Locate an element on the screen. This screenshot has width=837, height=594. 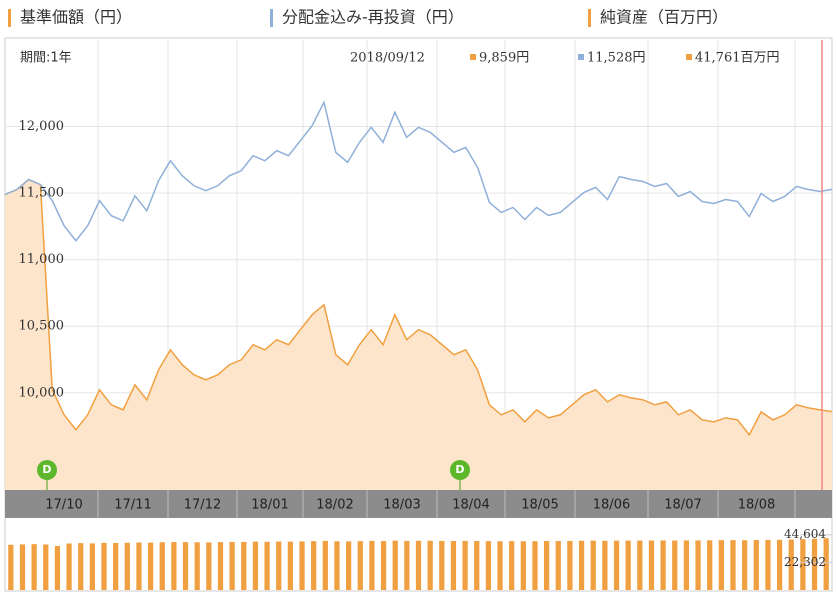
x-tick-label: 18/05 is located at coordinates (539, 505).